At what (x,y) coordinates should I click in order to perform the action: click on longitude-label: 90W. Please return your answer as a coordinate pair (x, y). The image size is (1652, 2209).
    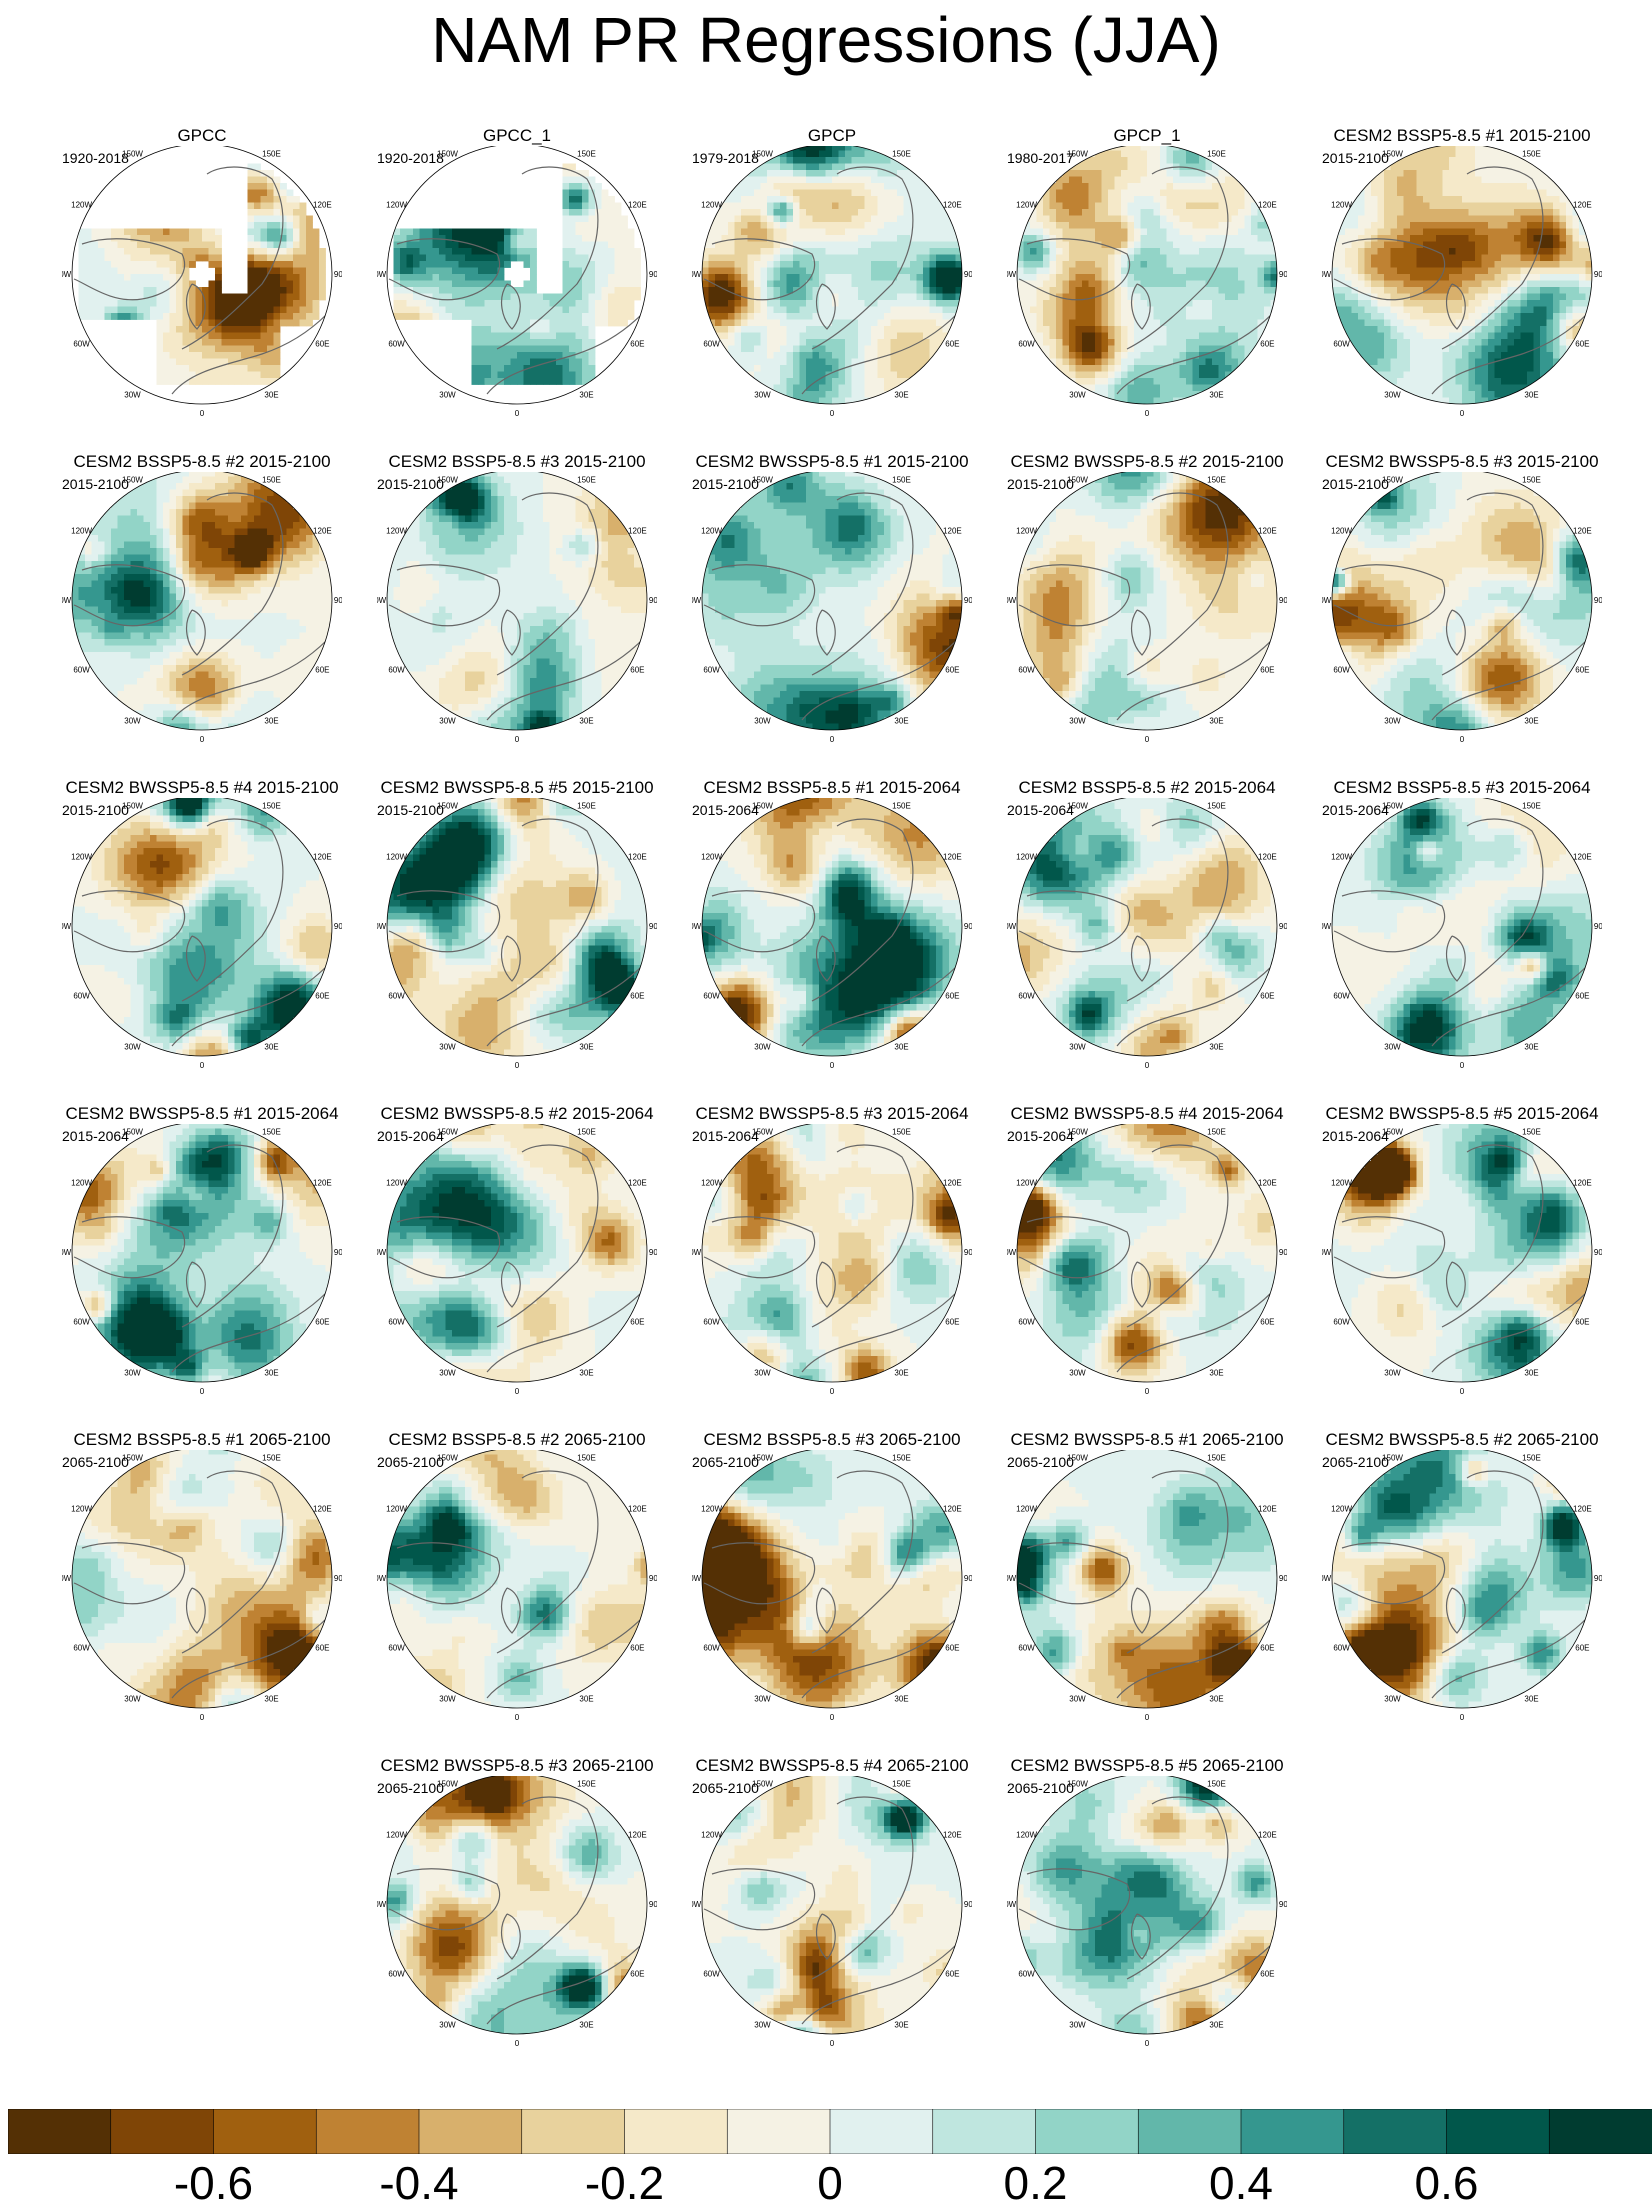
    Looking at the image, I should click on (67, 274).